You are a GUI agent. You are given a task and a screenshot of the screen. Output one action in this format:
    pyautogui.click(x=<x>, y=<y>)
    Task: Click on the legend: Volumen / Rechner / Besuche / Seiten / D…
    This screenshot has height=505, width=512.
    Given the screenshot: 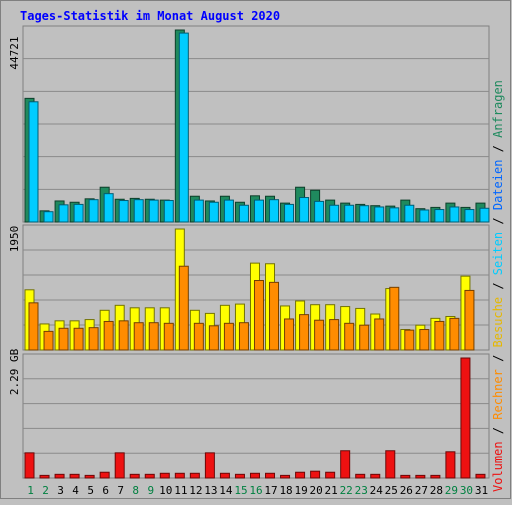 What is the action you would take?
    pyautogui.click(x=498, y=286)
    